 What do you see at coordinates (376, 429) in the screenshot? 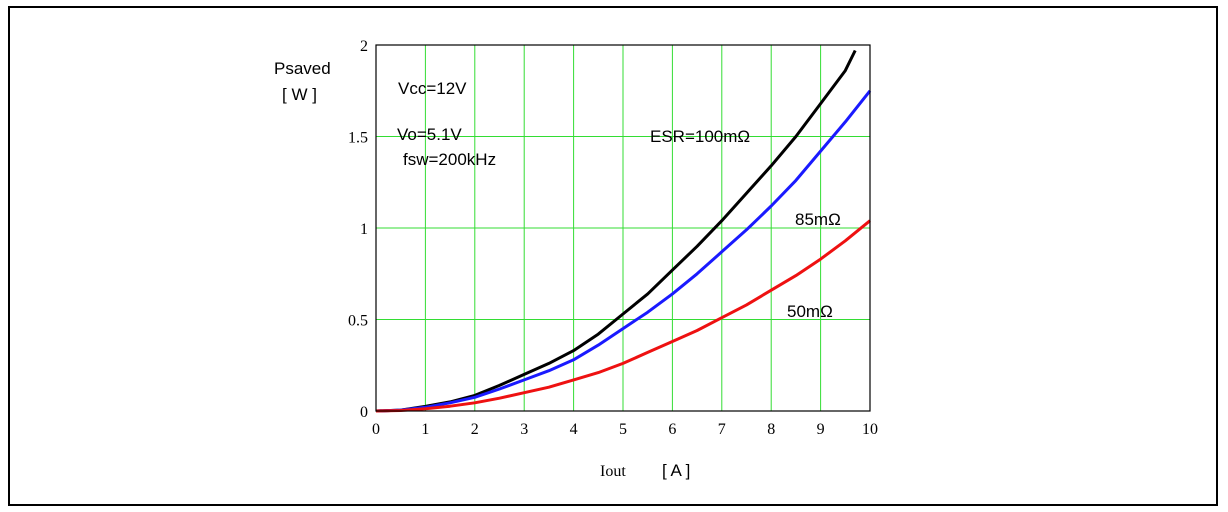
I see `x-tick-label: 0` at bounding box center [376, 429].